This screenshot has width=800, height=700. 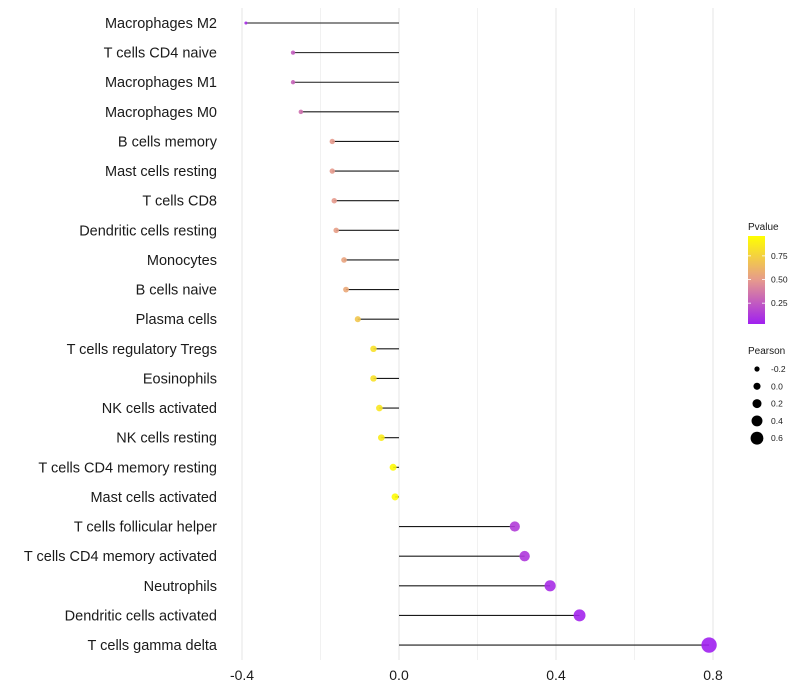 I want to click on size-legend-label: 0.6, so click(x=777, y=438).